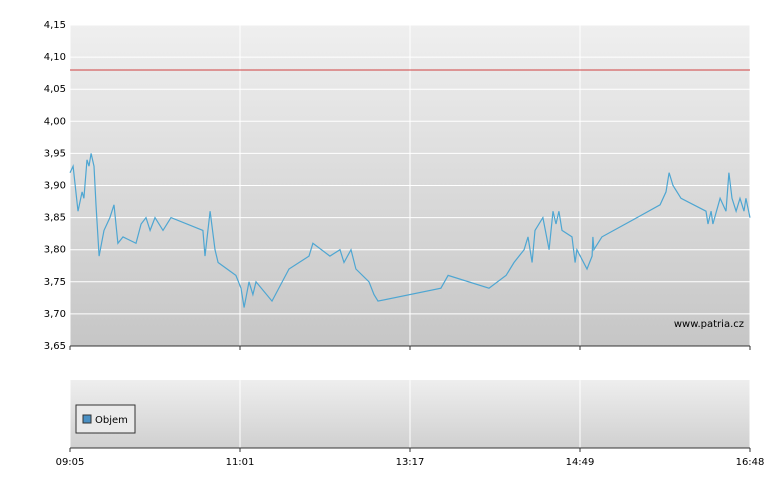 This screenshot has width=780, height=494. Describe the element at coordinates (55, 153) in the screenshot. I see `y-tick-label: 3,95` at that location.